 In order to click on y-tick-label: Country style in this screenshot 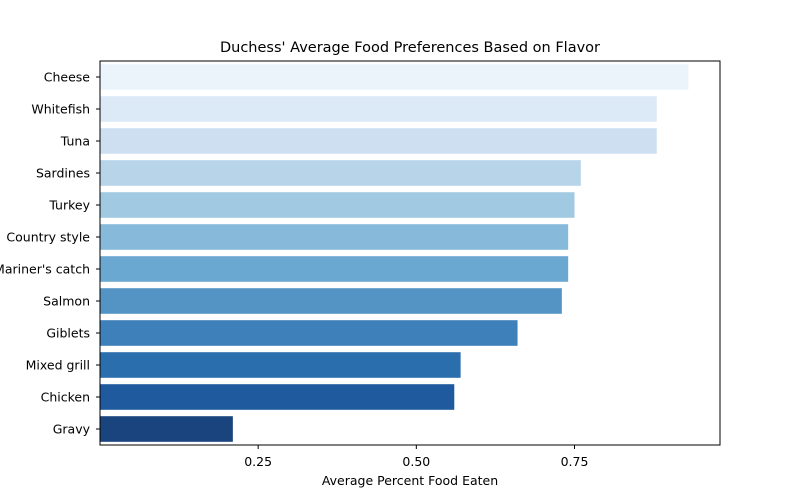, I will do `click(48, 236)`.